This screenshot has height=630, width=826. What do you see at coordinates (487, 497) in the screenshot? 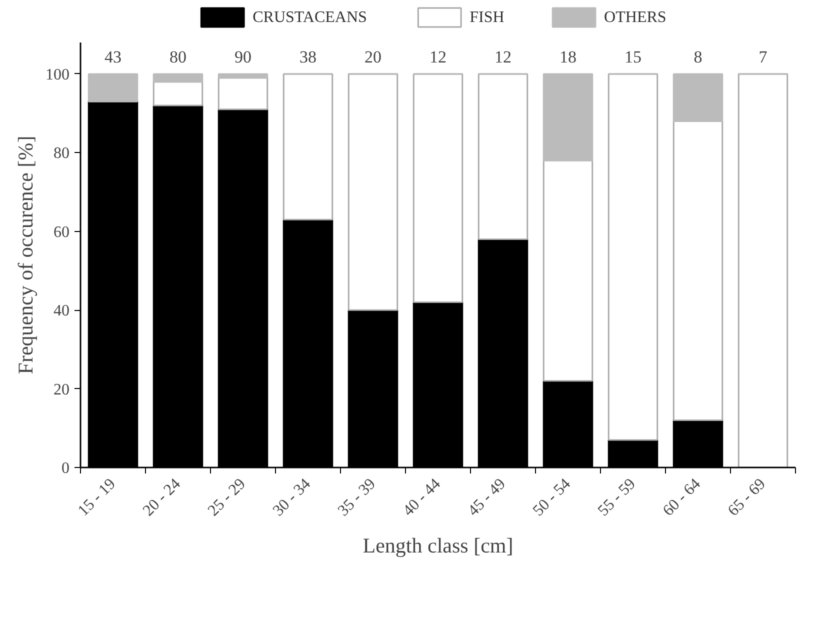
I see `x-tick-label: 45 - 49` at bounding box center [487, 497].